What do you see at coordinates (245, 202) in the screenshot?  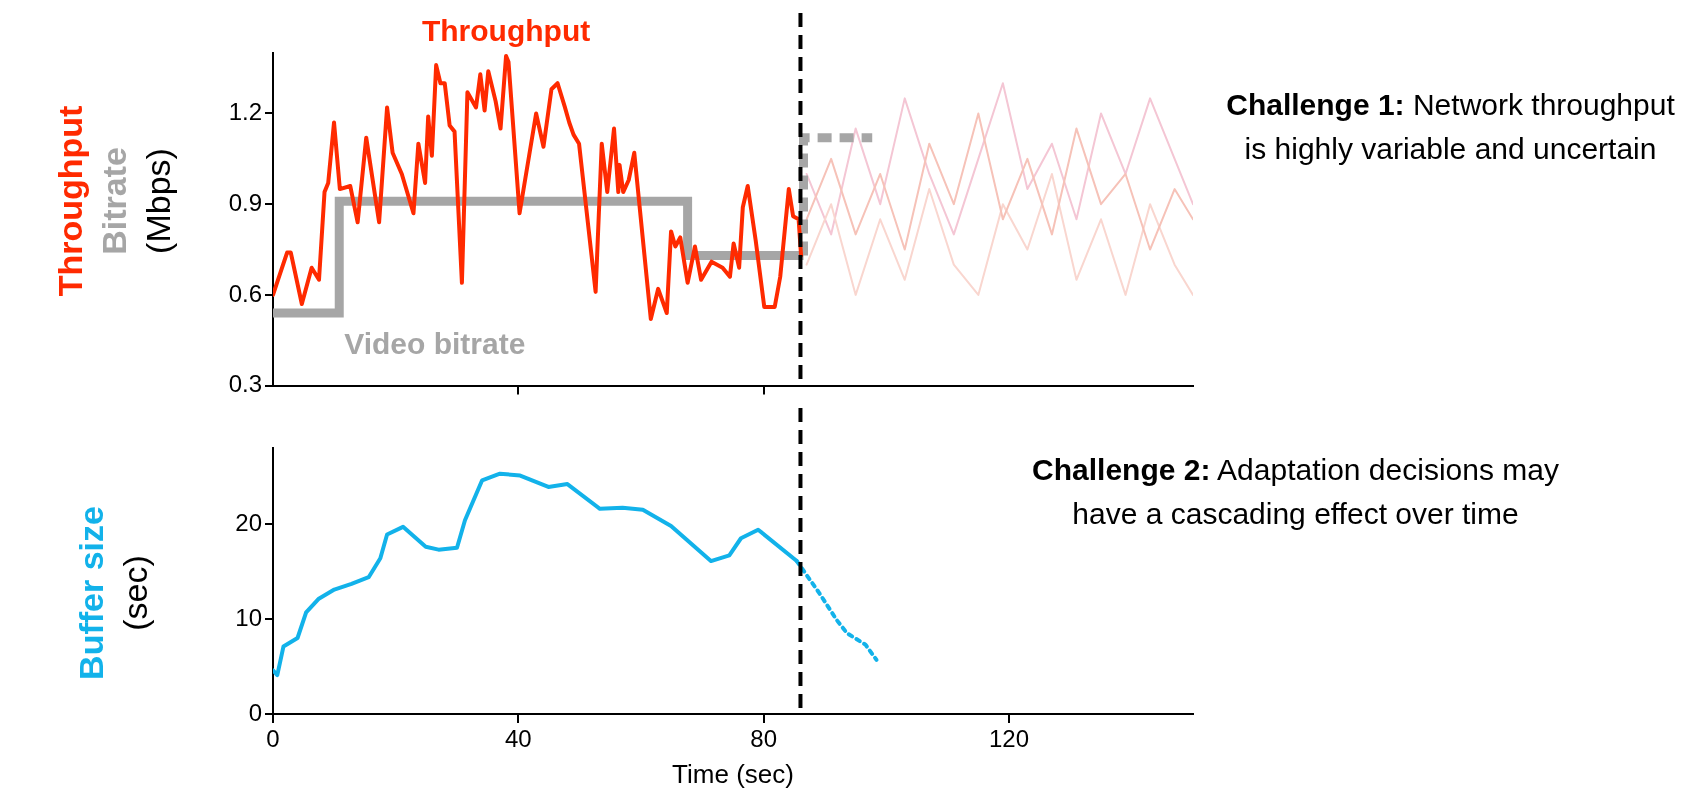 I see `y-tick-label: 0.9` at bounding box center [245, 202].